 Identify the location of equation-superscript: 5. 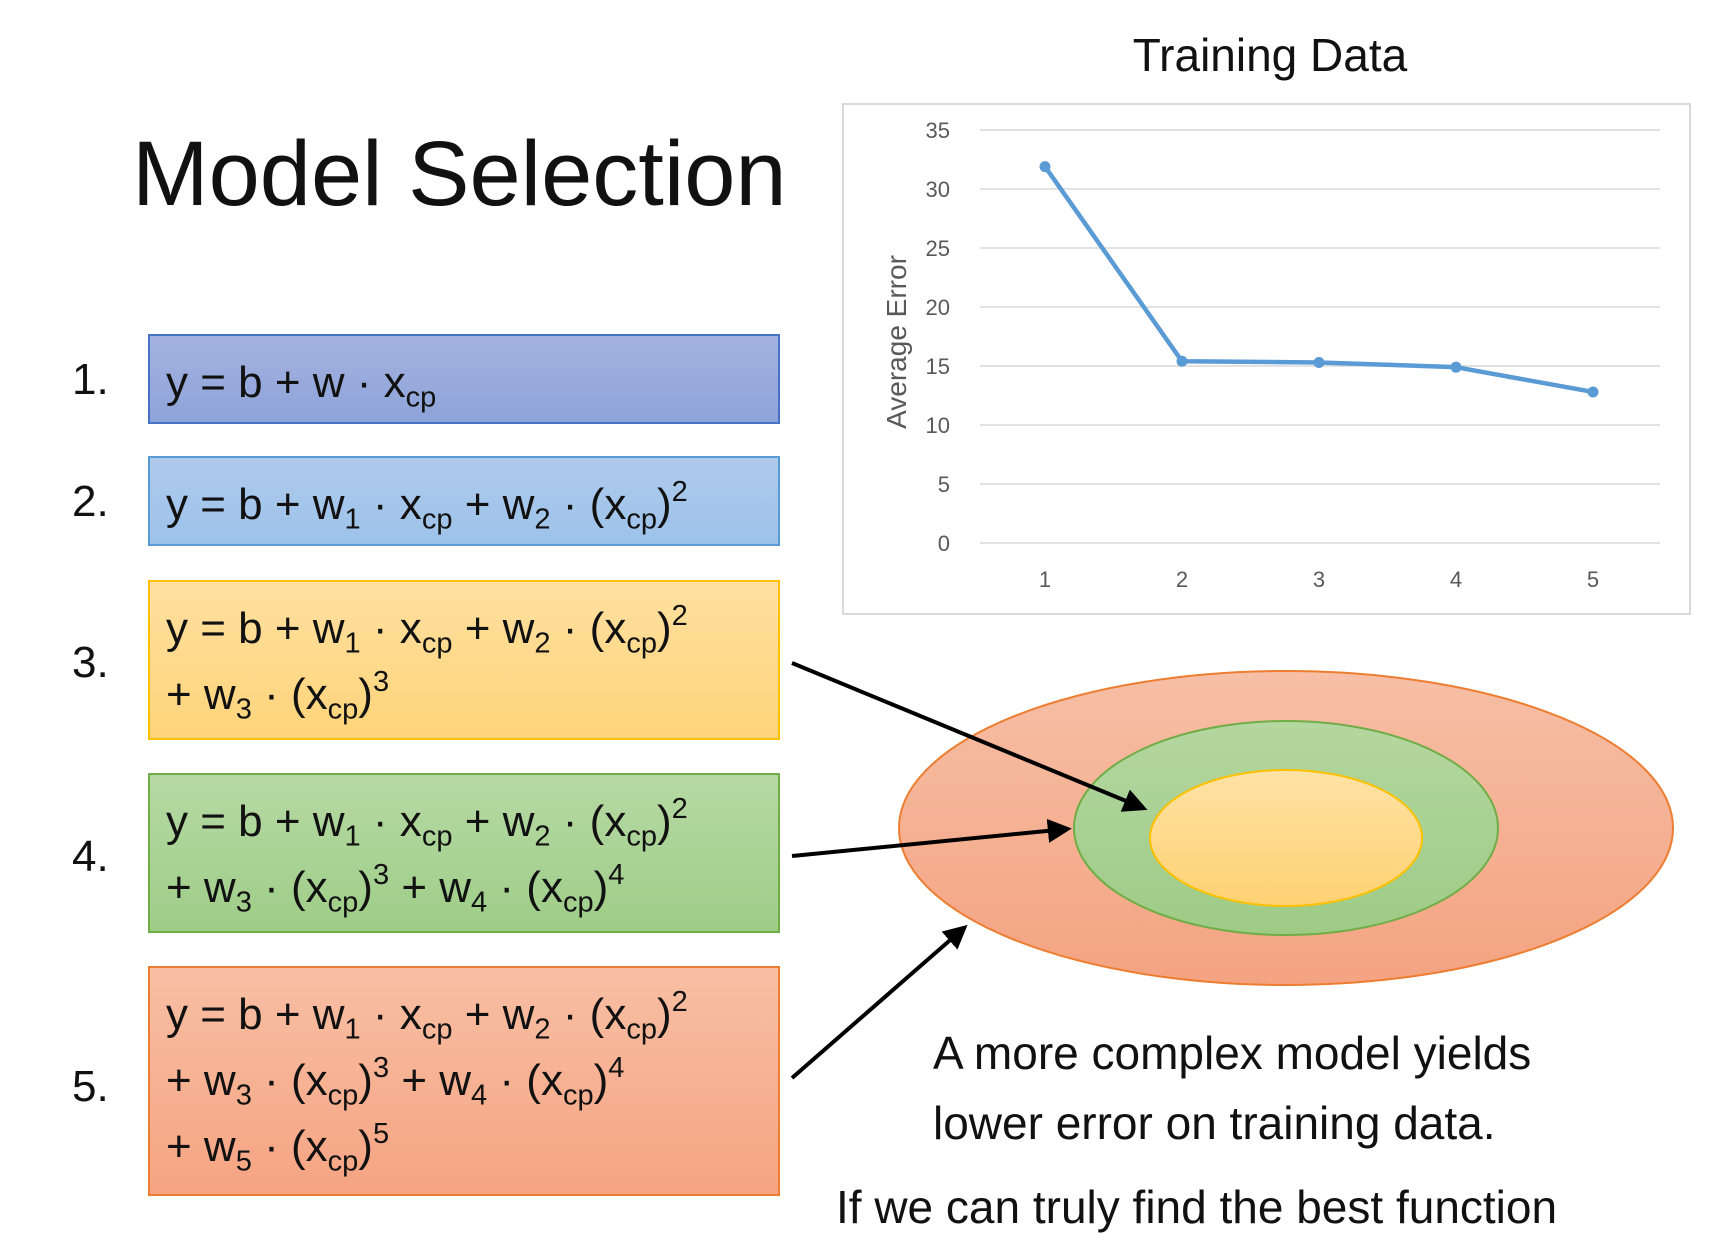
(381, 1134).